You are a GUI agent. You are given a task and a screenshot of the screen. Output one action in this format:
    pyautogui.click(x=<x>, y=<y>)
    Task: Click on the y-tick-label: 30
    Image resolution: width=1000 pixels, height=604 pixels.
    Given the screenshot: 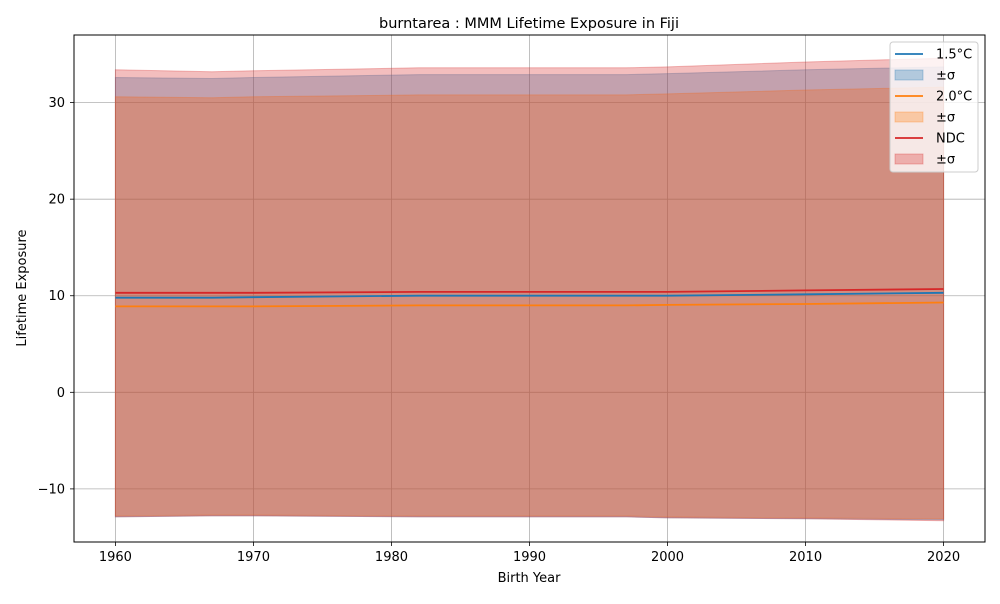 What is the action you would take?
    pyautogui.click(x=56, y=103)
    